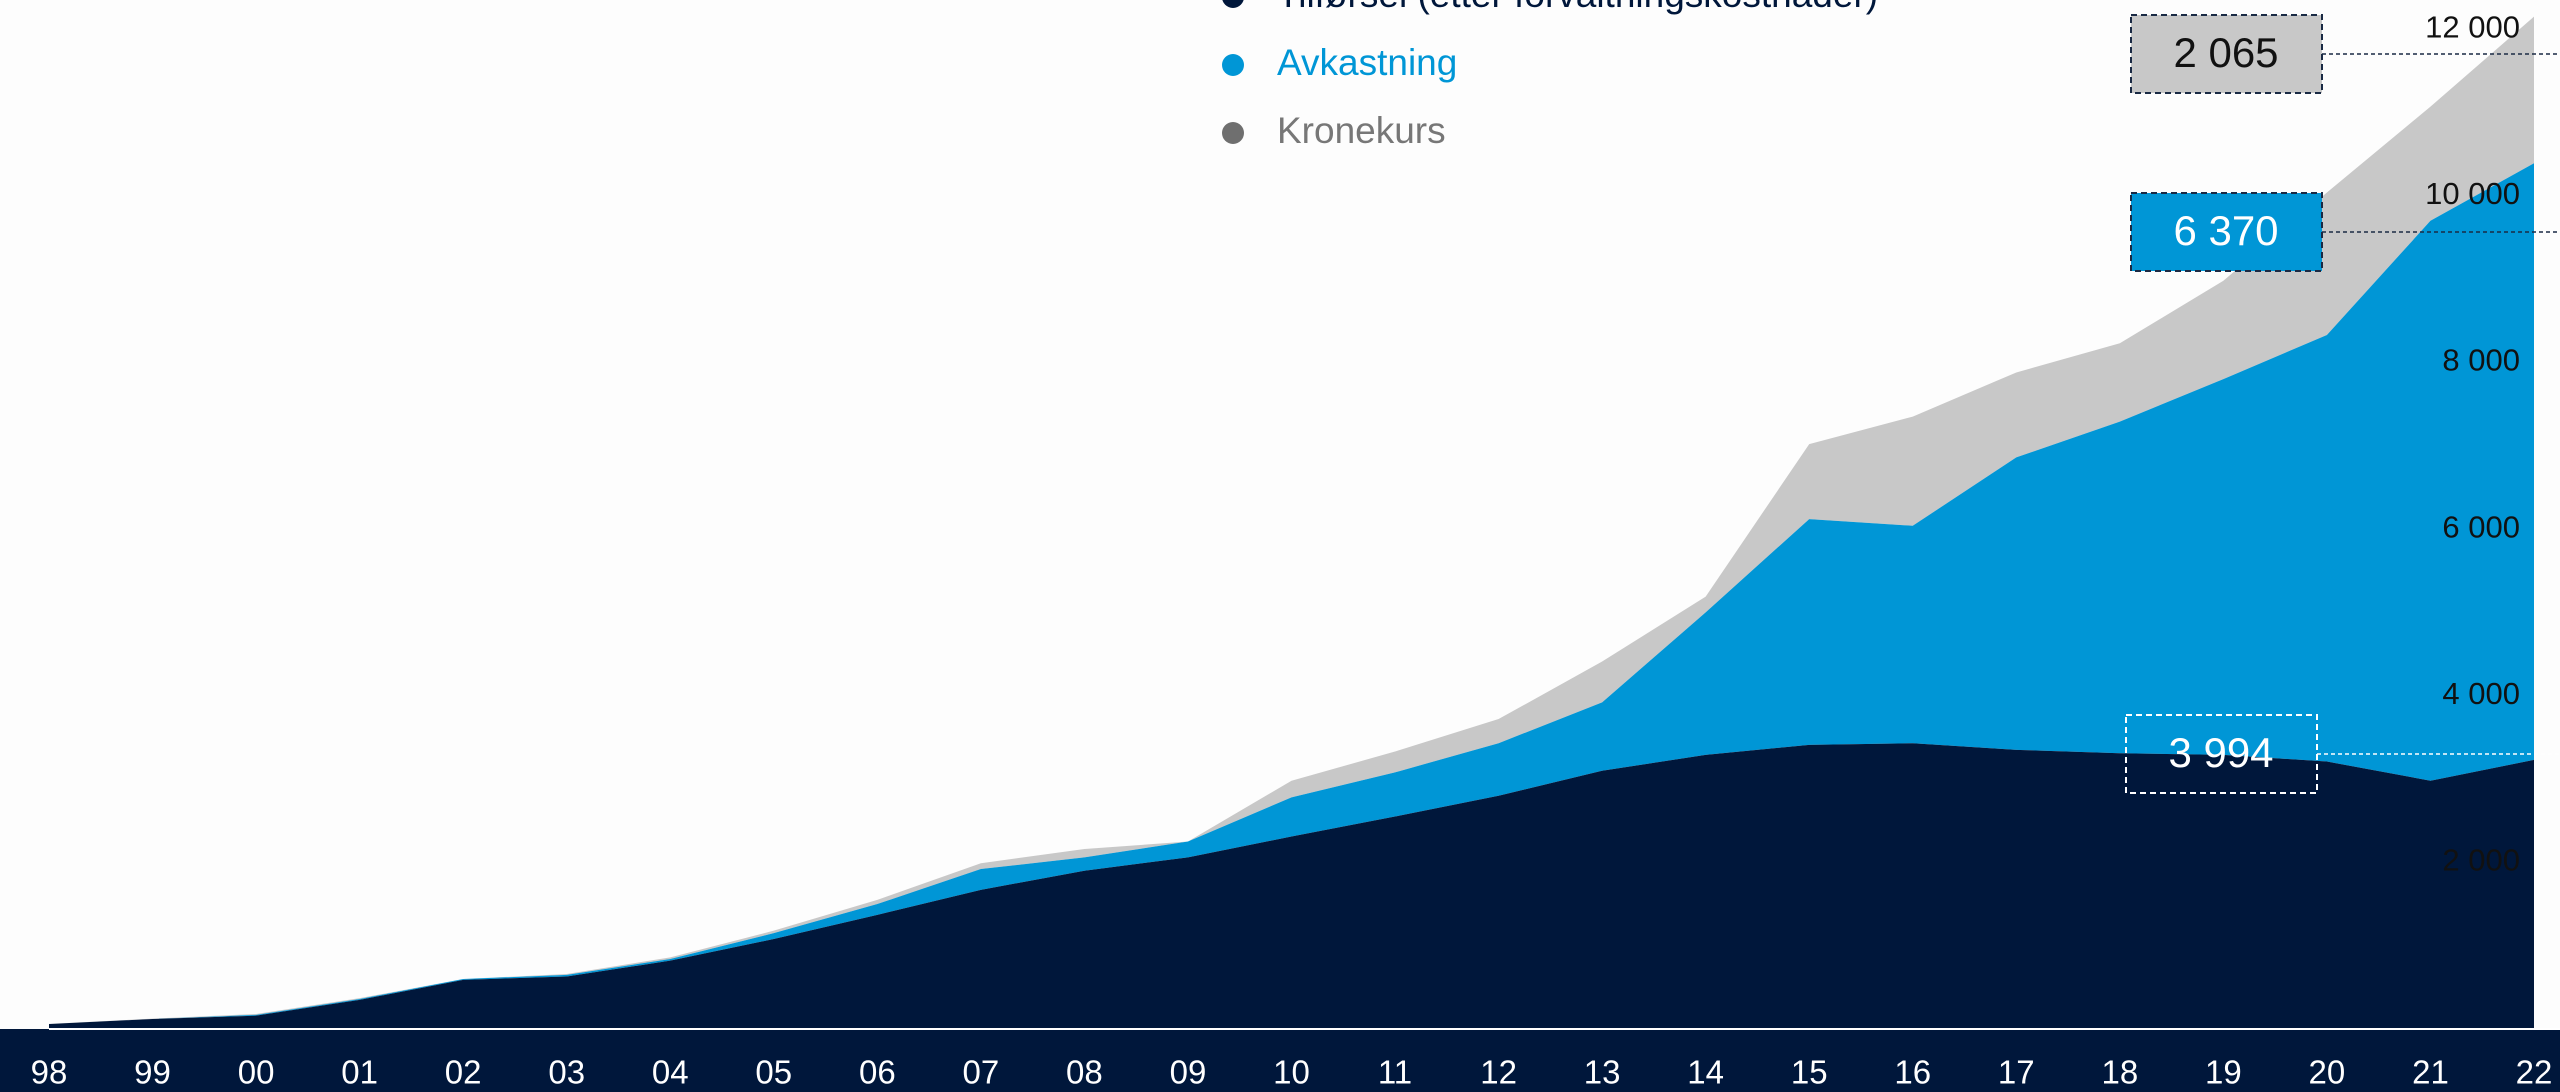 Image resolution: width=2560 pixels, height=1092 pixels. I want to click on annotation-label: 6 370, so click(2225, 230).